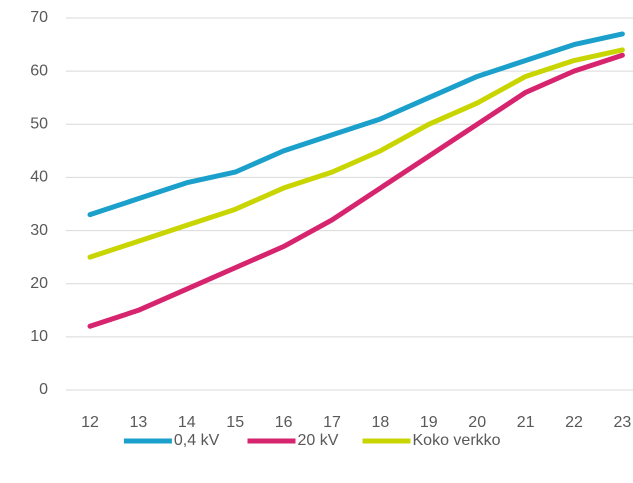 Image resolution: width=633 pixels, height=483 pixels. I want to click on x-tick-label: 16, so click(284, 422).